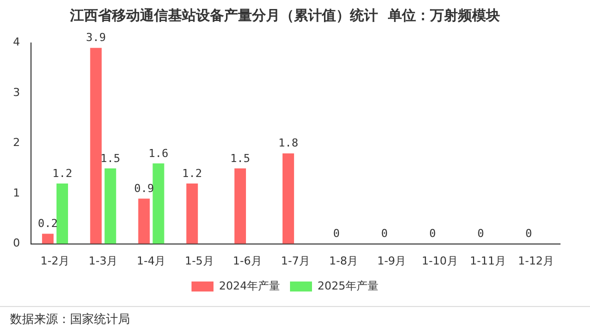  What do you see at coordinates (16, 193) in the screenshot?
I see `y-tick-label: 1` at bounding box center [16, 193].